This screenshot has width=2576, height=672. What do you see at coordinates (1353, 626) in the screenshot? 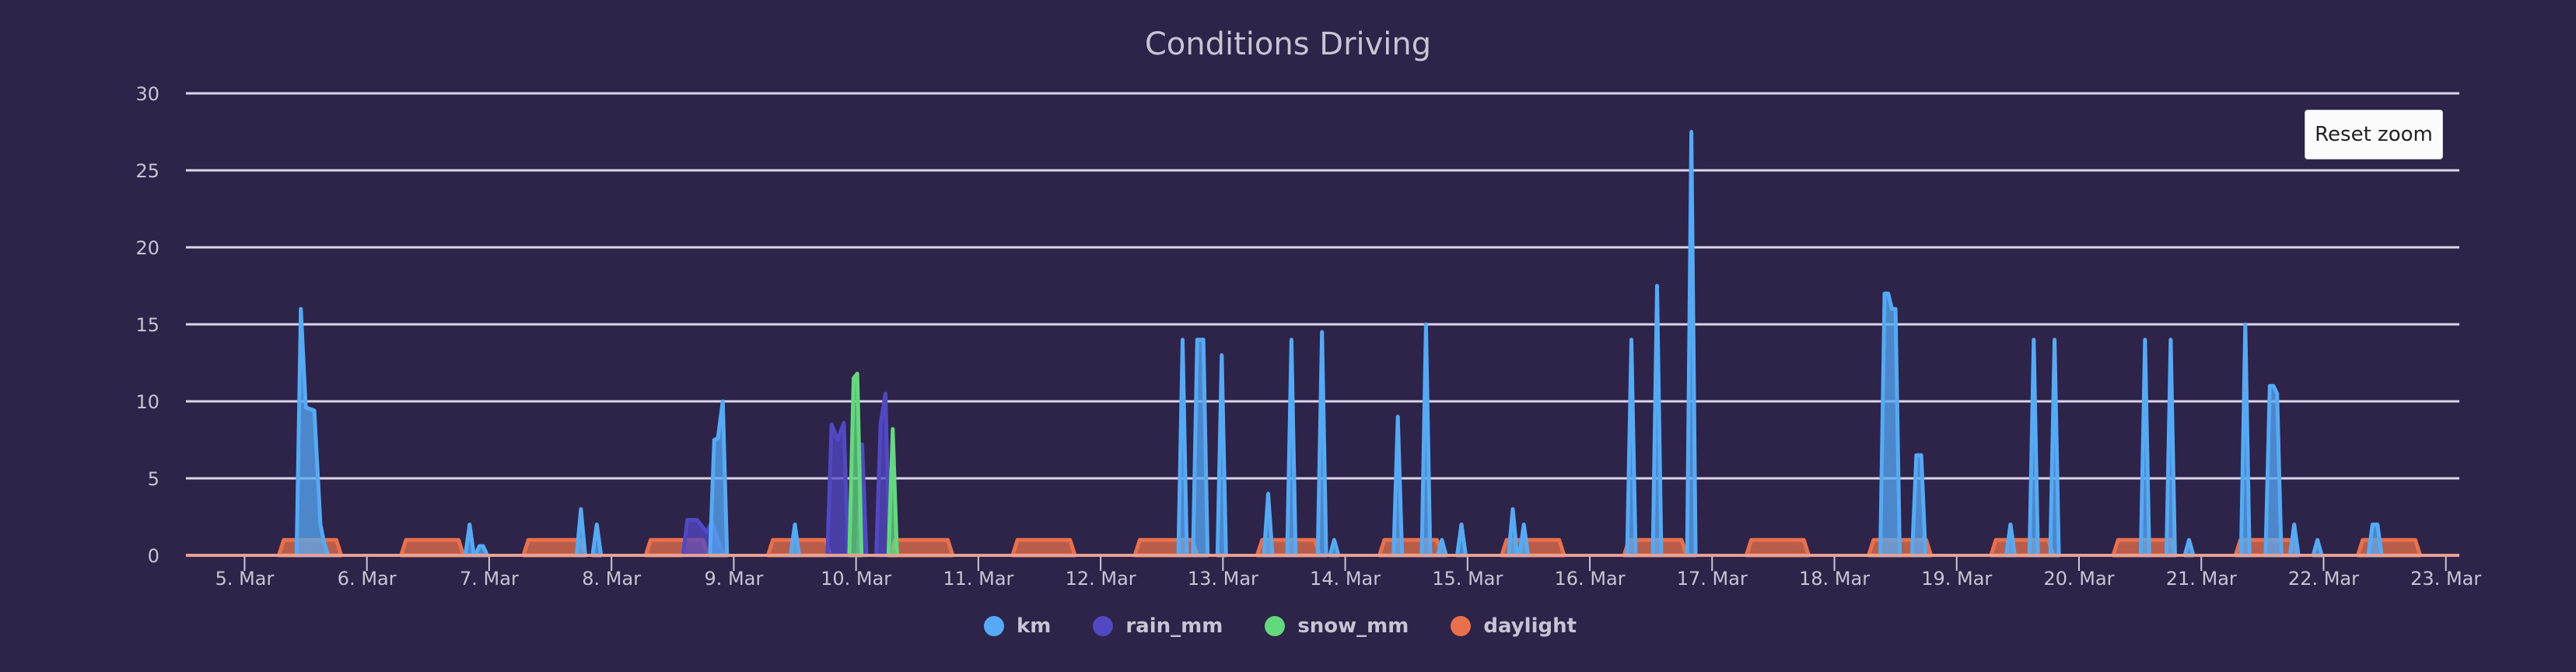
I see `legend-label: snow_mm` at bounding box center [1353, 626].